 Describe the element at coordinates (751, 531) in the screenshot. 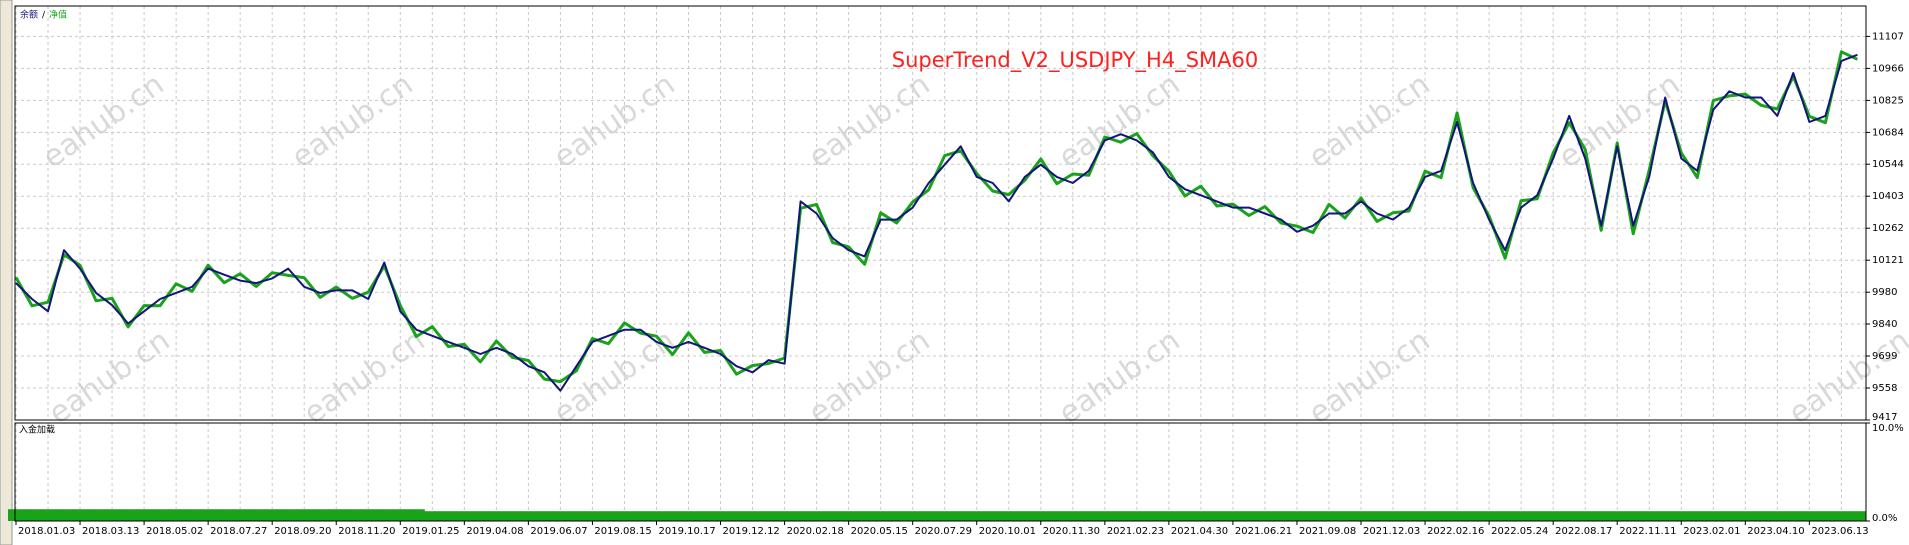

I see `x-tick-label: 2019.12.12` at that location.